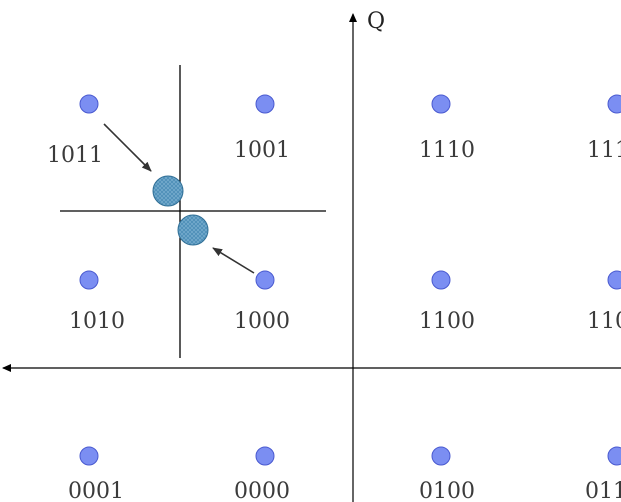 The image size is (621, 502). I want to click on point-label-1110: 1110, so click(447, 150).